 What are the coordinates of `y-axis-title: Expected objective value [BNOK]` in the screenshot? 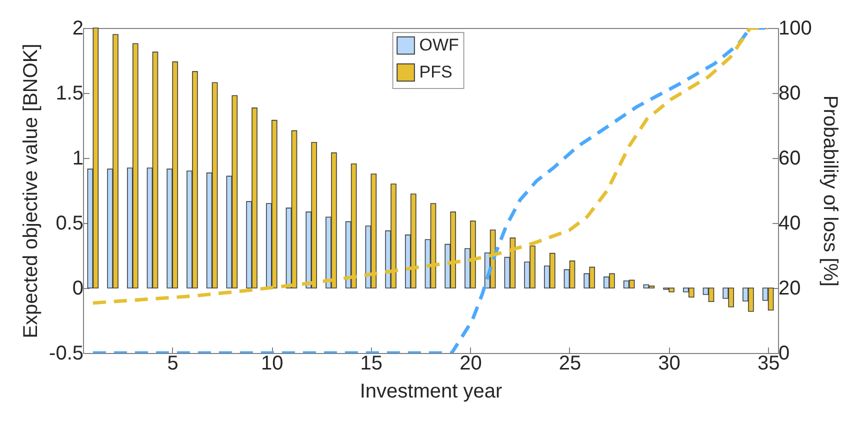 It's located at (31, 191).